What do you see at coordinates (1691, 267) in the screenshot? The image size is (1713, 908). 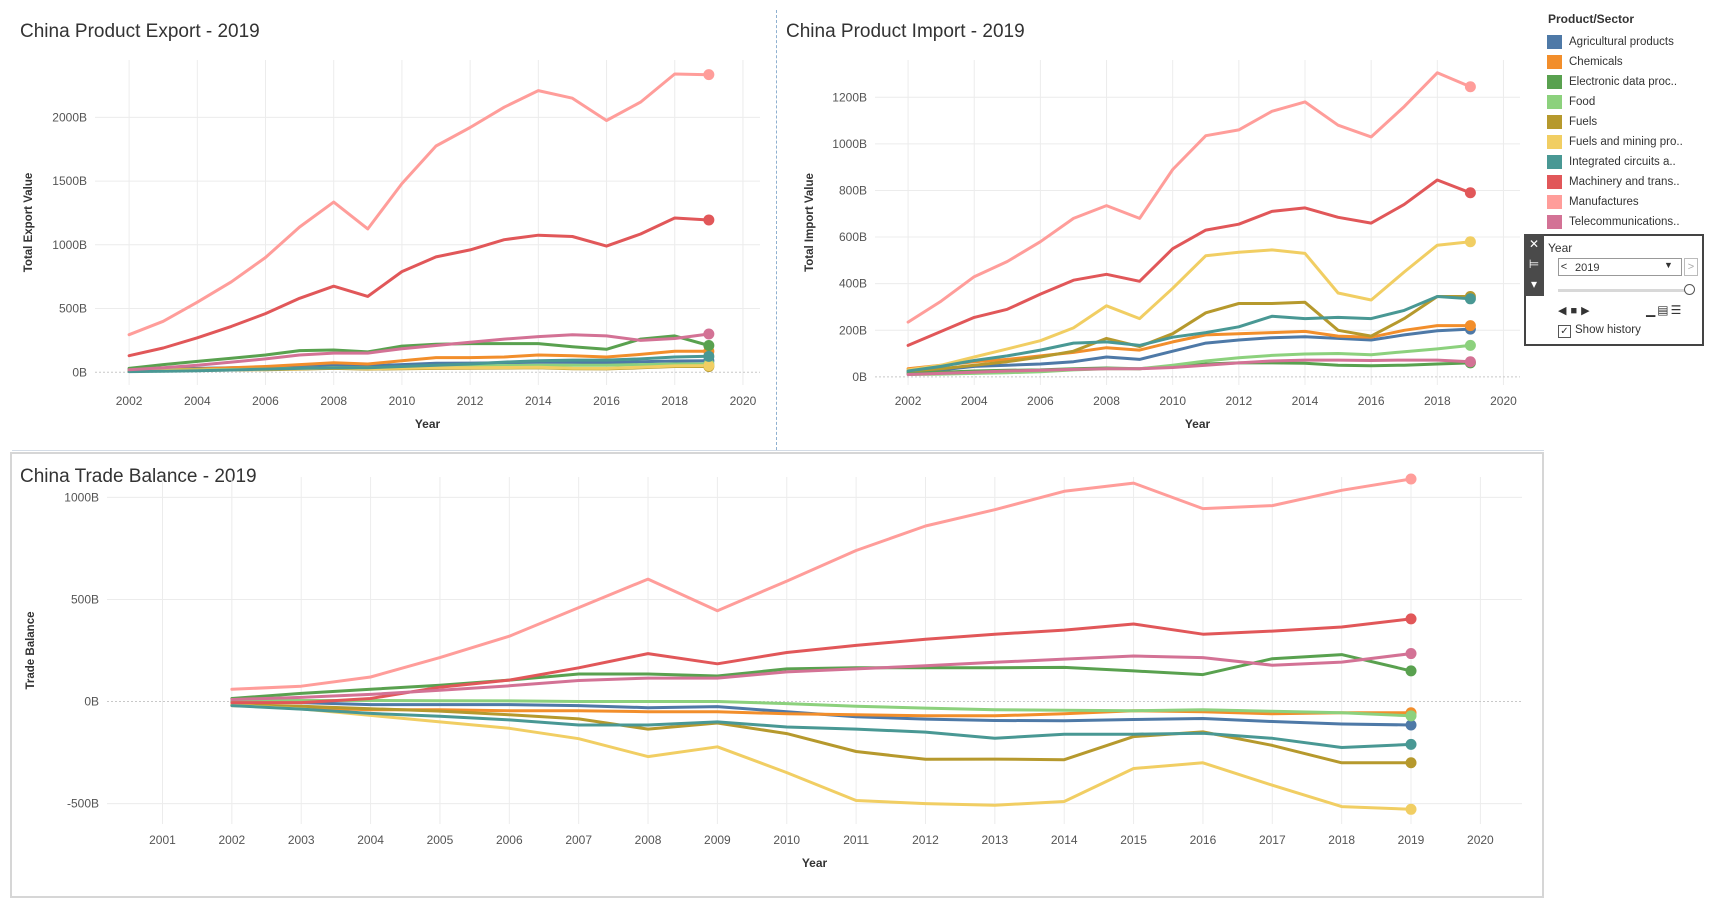 I see `year-next-button: >` at bounding box center [1691, 267].